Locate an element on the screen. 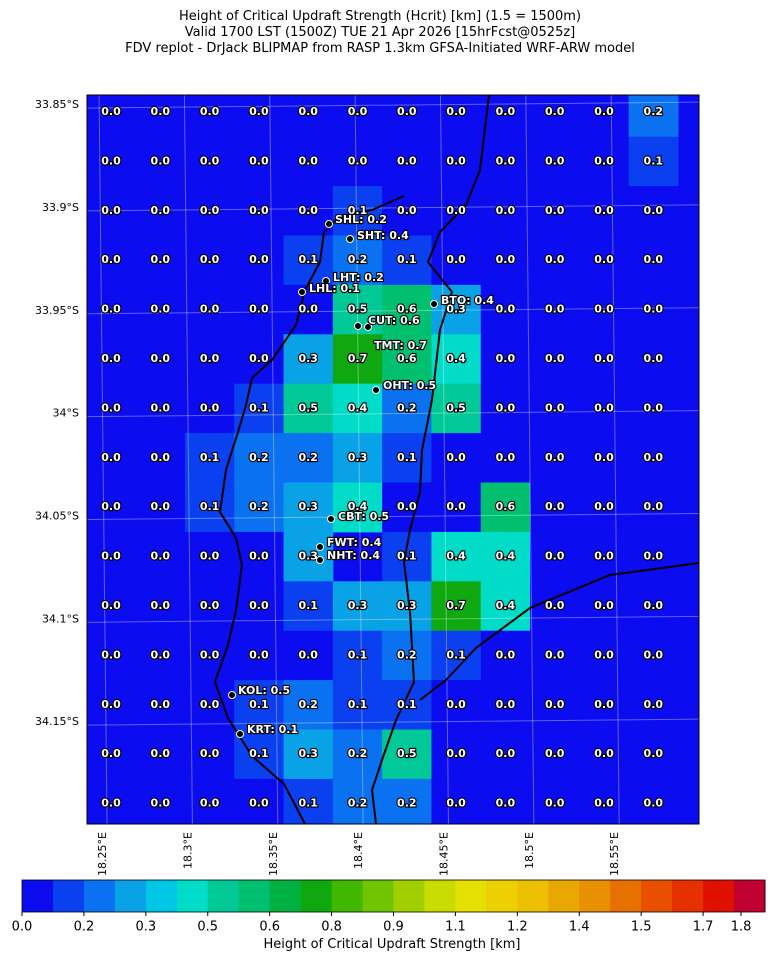 The width and height of the screenshot is (774, 962). lat-tick-label: 34.05°S is located at coordinates (57, 515).